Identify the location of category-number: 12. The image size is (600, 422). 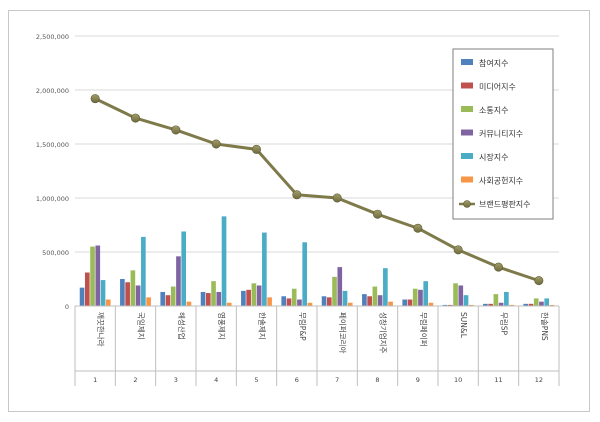
(539, 380).